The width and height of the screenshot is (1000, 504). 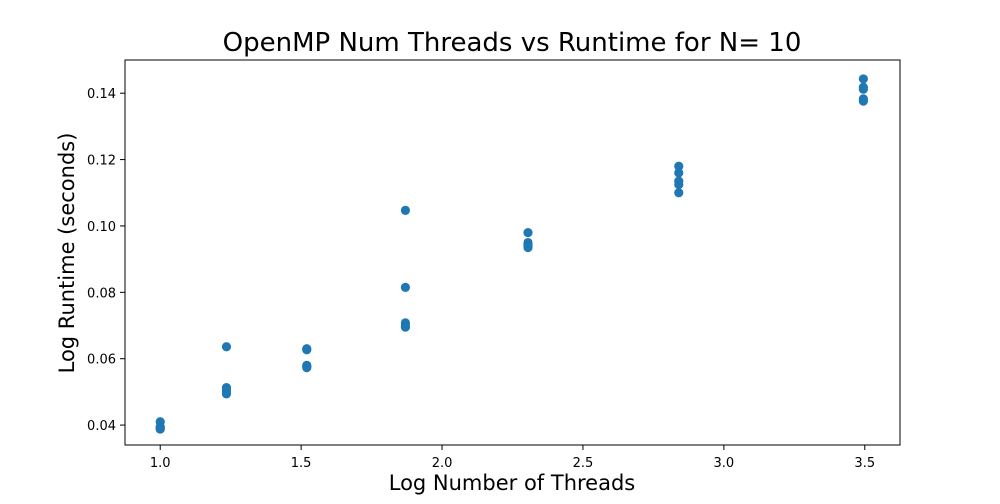 What do you see at coordinates (101, 360) in the screenshot?
I see `y-tick-label: 0.06` at bounding box center [101, 360].